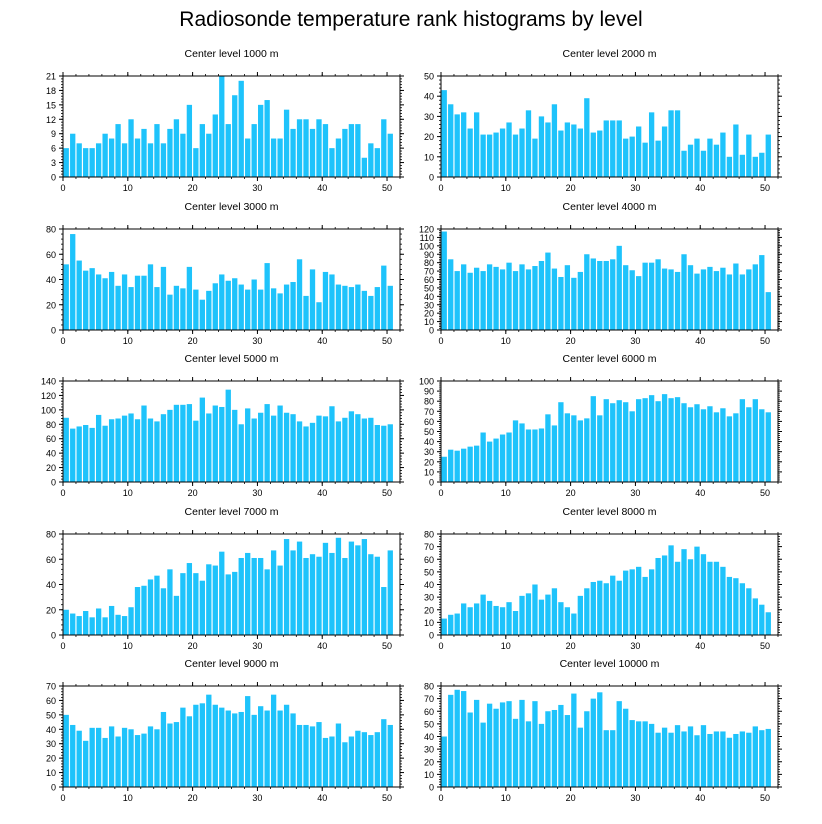 This screenshot has width=822, height=824. What do you see at coordinates (53, 134) in the screenshot?
I see `y-tick-label: 9` at bounding box center [53, 134].